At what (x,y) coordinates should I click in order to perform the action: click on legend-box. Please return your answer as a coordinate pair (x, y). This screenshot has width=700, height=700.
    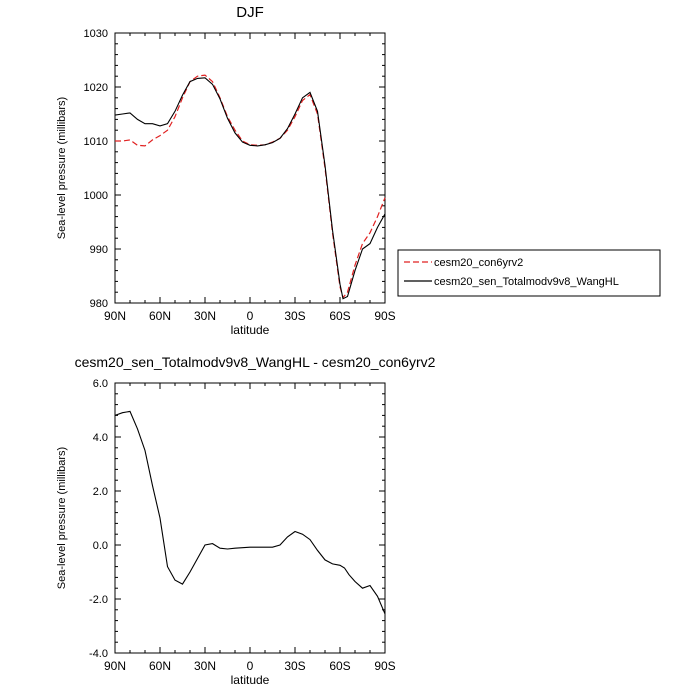
    Looking at the image, I should click on (529, 273).